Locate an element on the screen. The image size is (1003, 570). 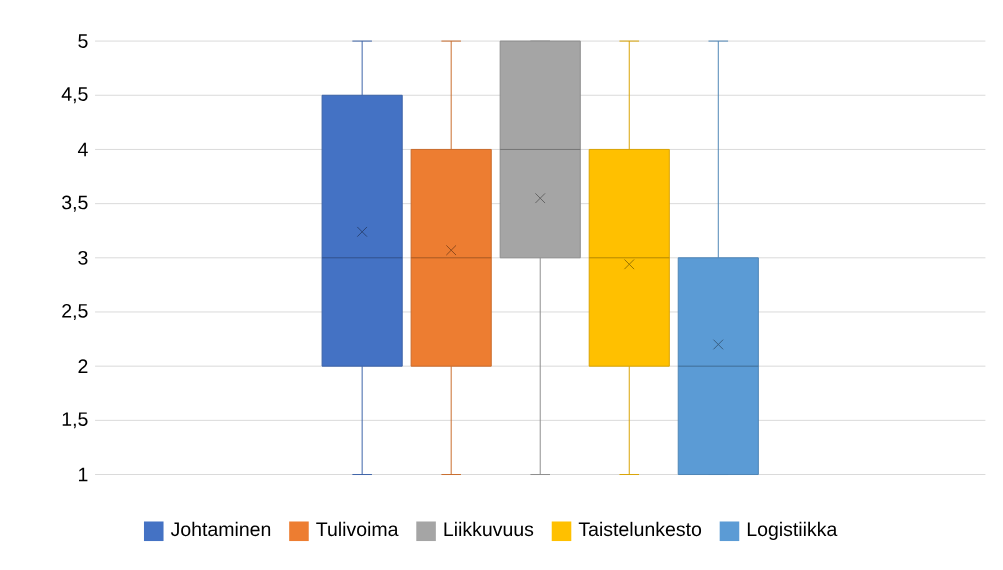
y-tick-label: 1 is located at coordinates (83, 474).